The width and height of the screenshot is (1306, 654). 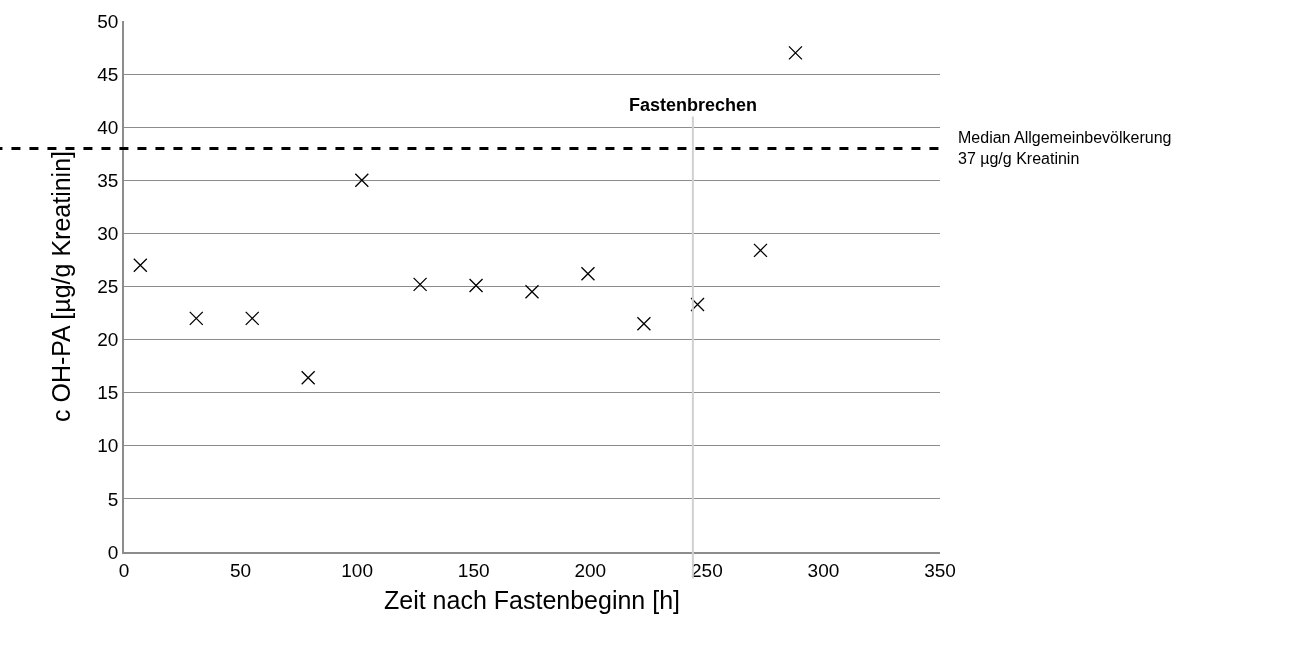 I want to click on x-axis-title: Zeit nach Fastenbeginn [h], so click(x=532, y=600).